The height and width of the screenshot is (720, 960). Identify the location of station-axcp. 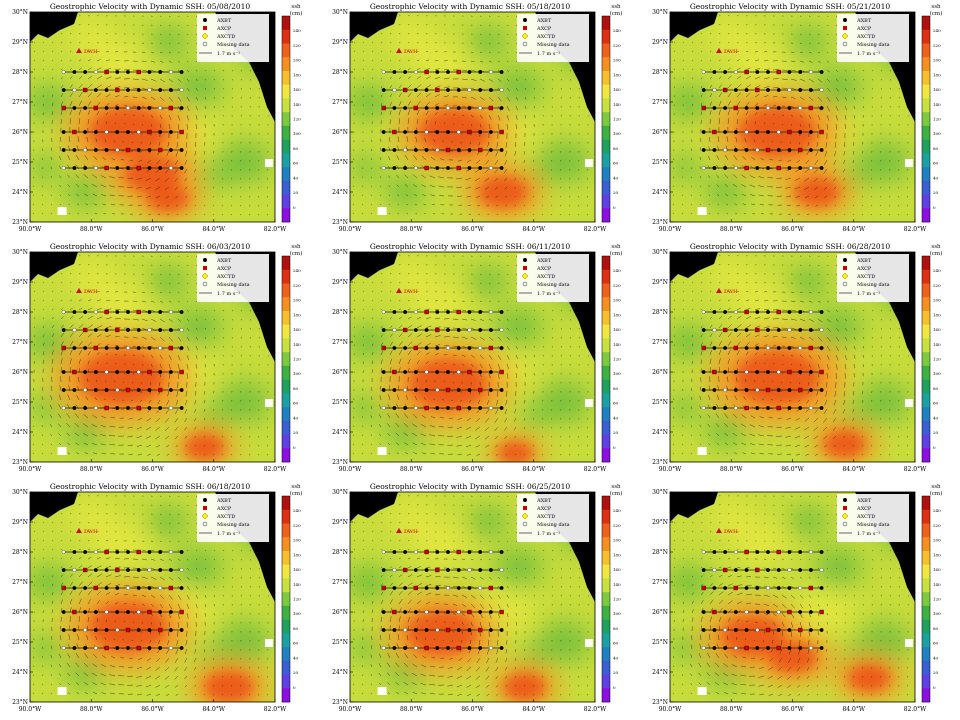
(768, 150).